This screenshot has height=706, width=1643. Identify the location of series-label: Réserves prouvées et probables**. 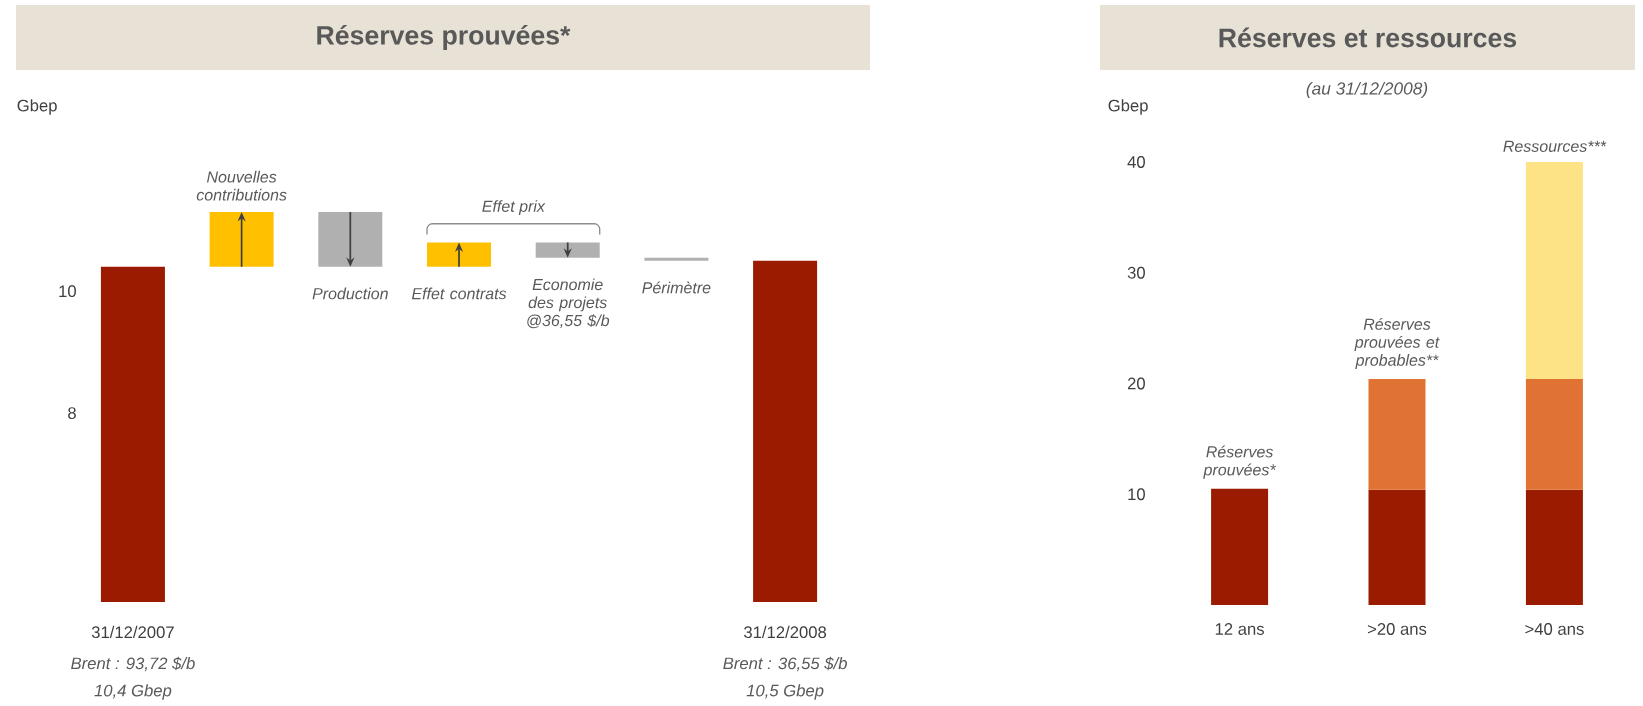
(1397, 343).